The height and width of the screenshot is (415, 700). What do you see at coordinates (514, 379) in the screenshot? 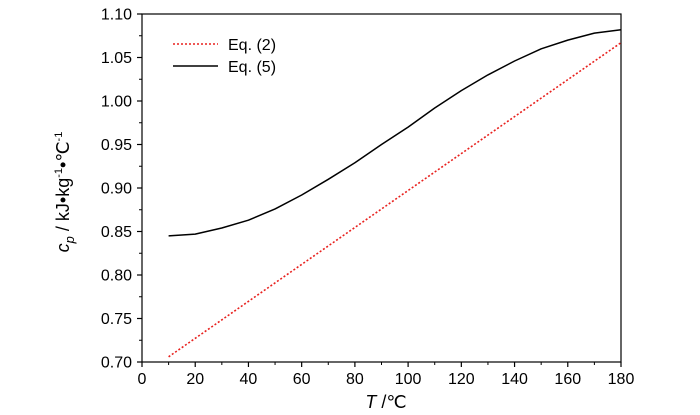
I see `x-tick-label: 140` at bounding box center [514, 379].